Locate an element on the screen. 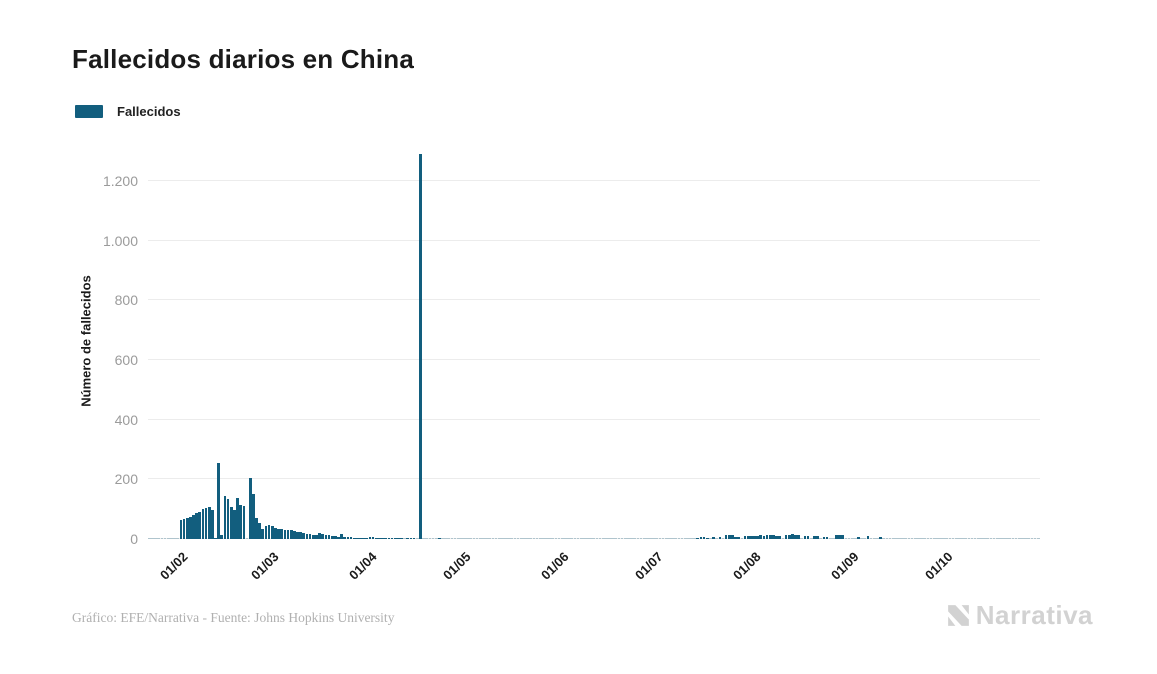  legend-item-fallecidos: Fallecidos is located at coordinates (128, 111).